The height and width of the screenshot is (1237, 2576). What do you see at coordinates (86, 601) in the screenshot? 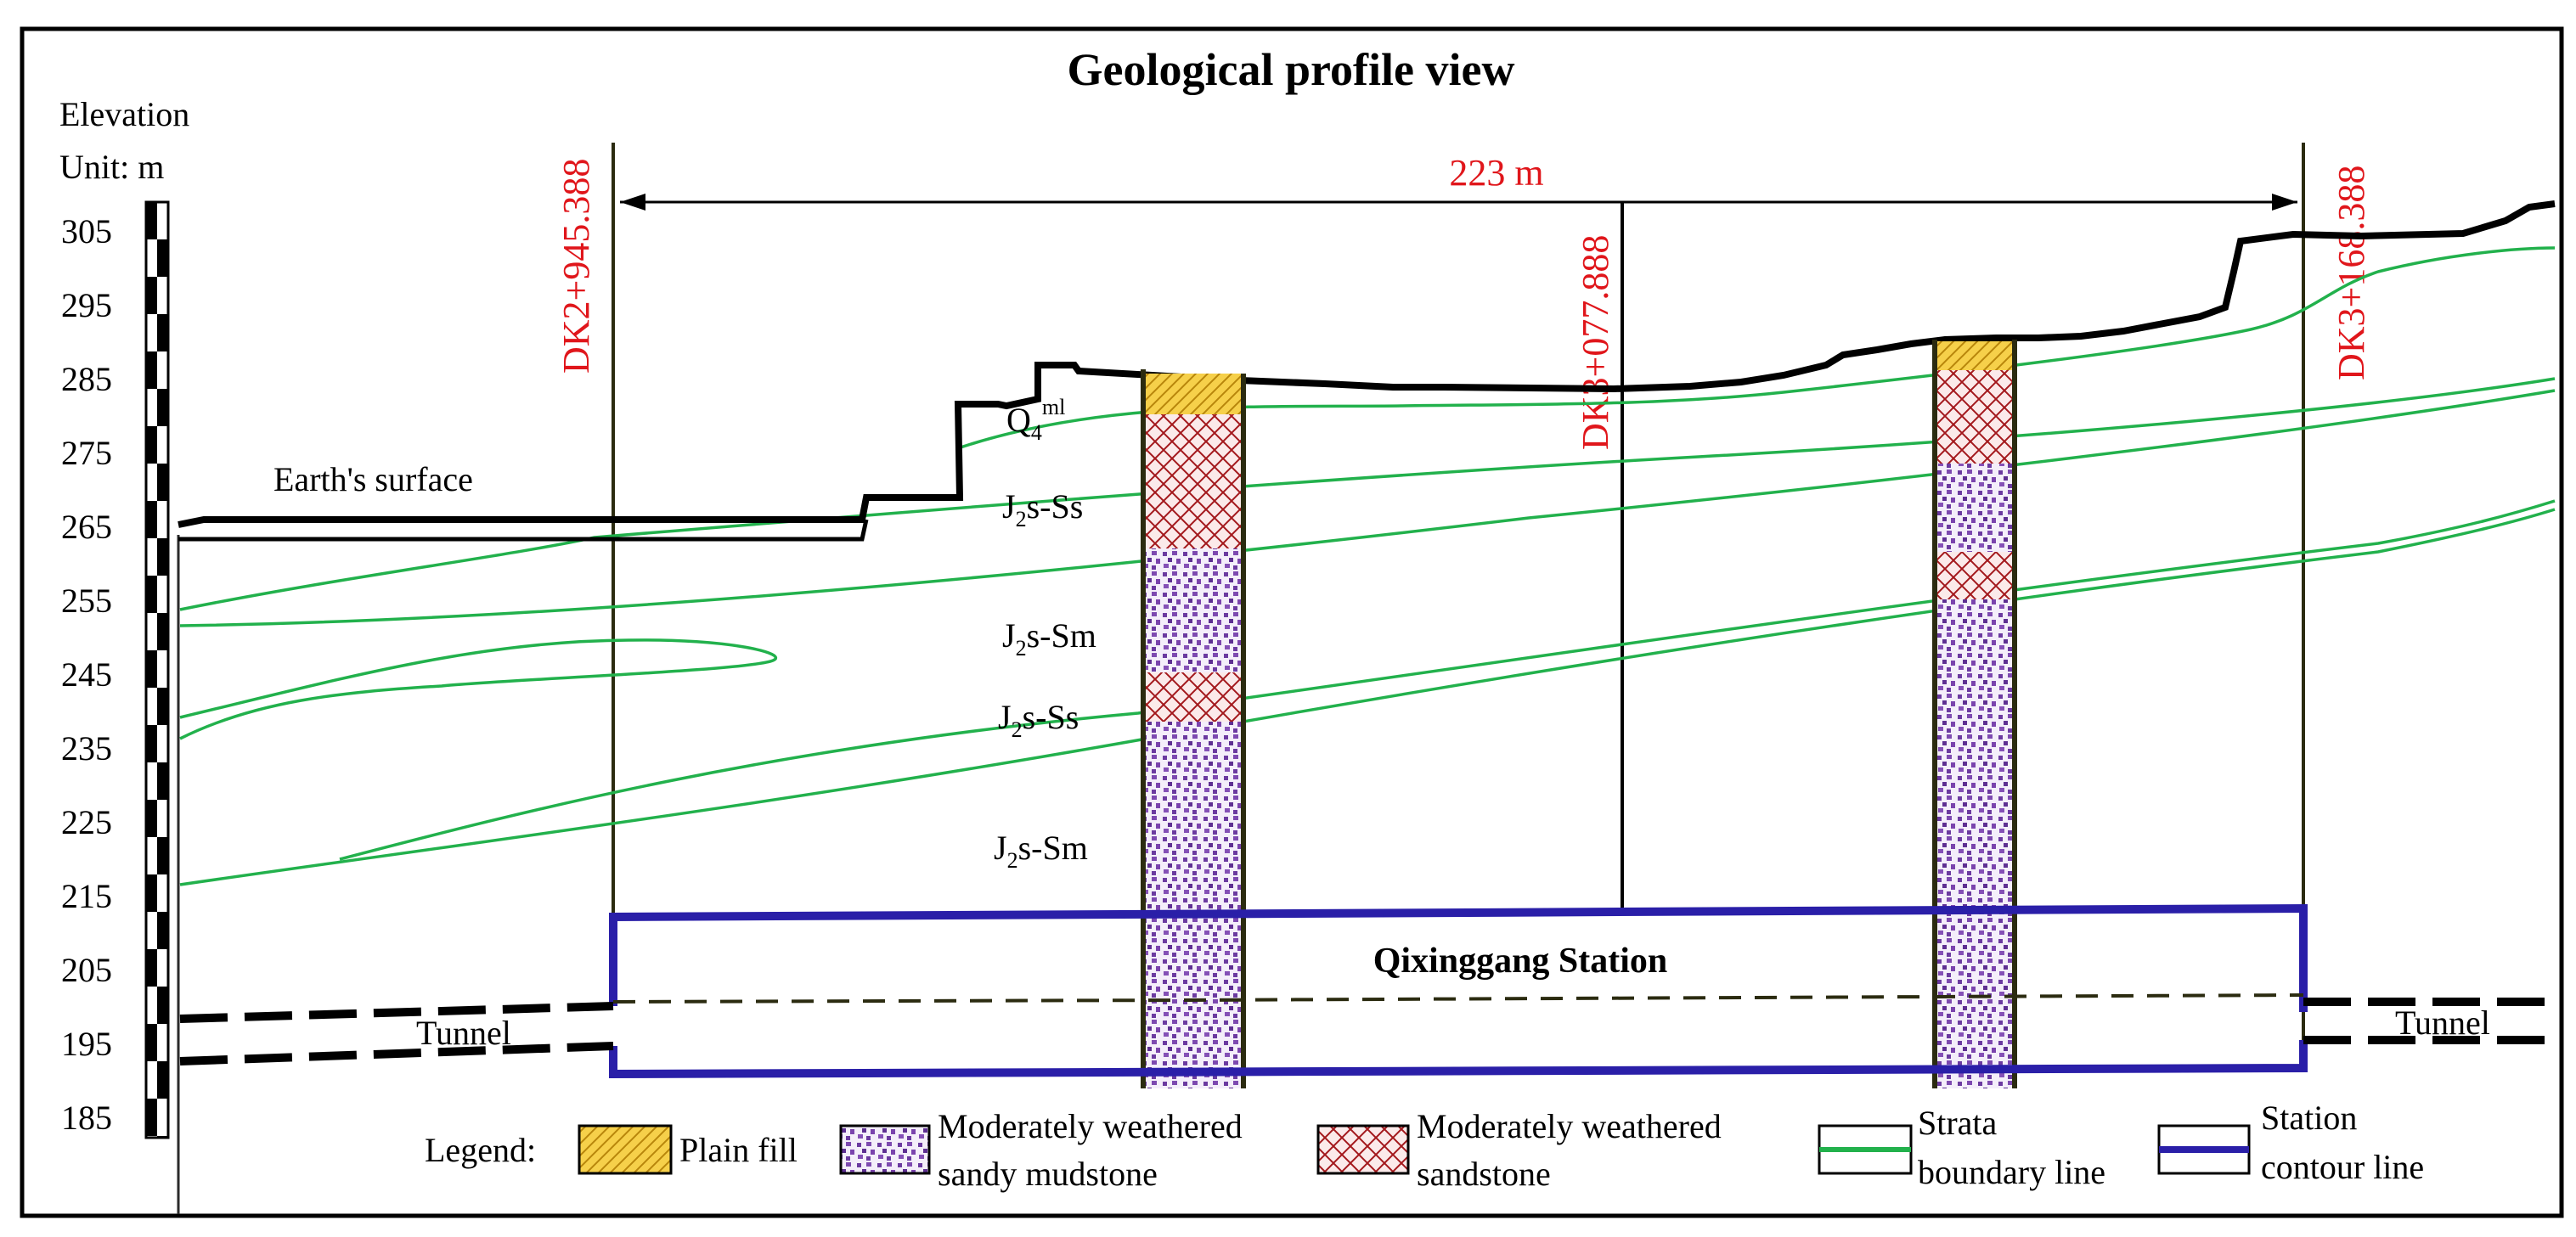
I see `elevation-tick-label: 255` at bounding box center [86, 601].